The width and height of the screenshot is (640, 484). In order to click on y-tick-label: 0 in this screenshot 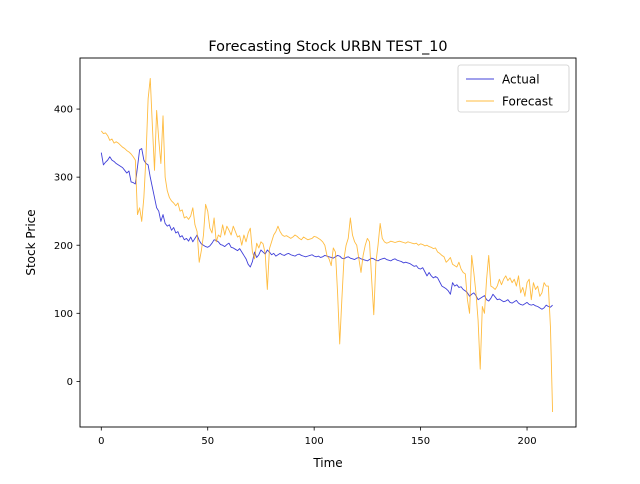, I will do `click(70, 382)`.